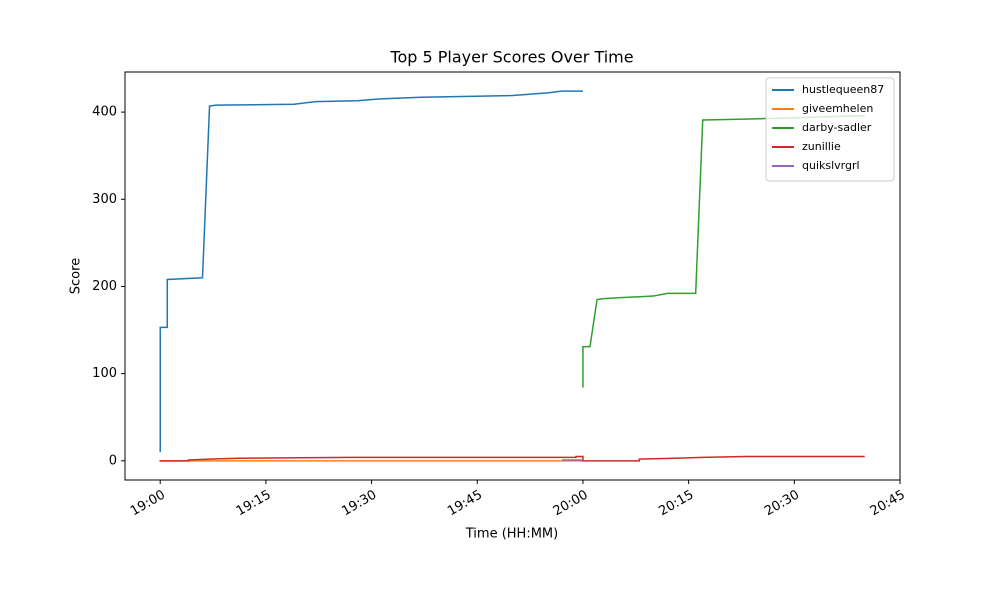  I want to click on chart-title: Top 5 Player Scores Over Time, so click(511, 57).